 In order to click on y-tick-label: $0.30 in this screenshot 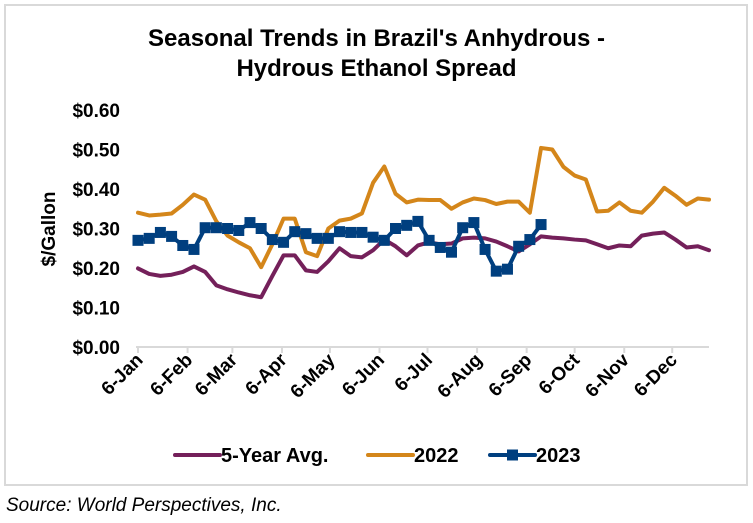, I will do `click(96, 230)`.